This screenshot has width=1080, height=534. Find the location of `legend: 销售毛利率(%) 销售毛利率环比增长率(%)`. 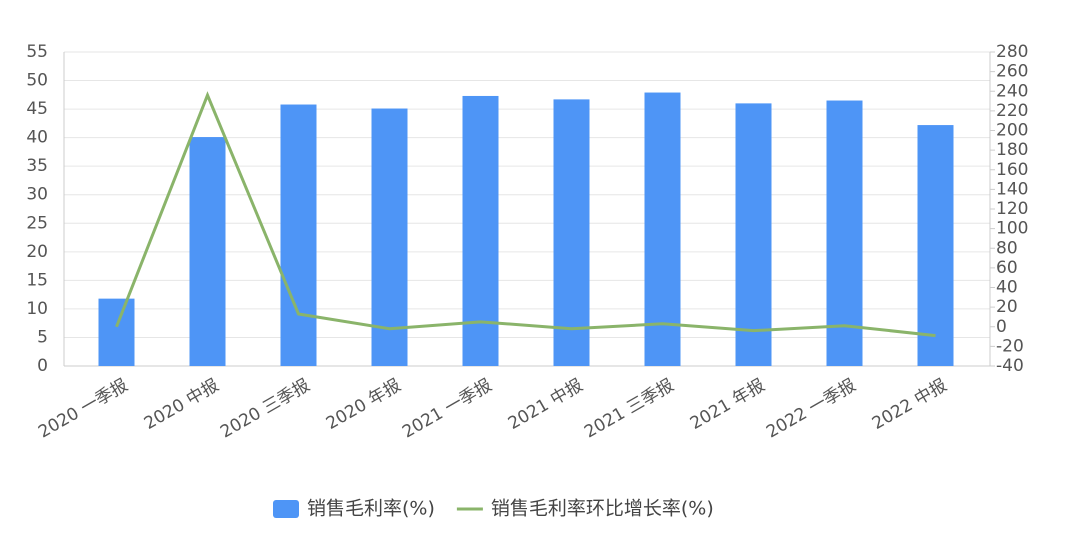

legend: 销售毛利率(%) 销售毛利率环比增长率(%) is located at coordinates (493, 509).